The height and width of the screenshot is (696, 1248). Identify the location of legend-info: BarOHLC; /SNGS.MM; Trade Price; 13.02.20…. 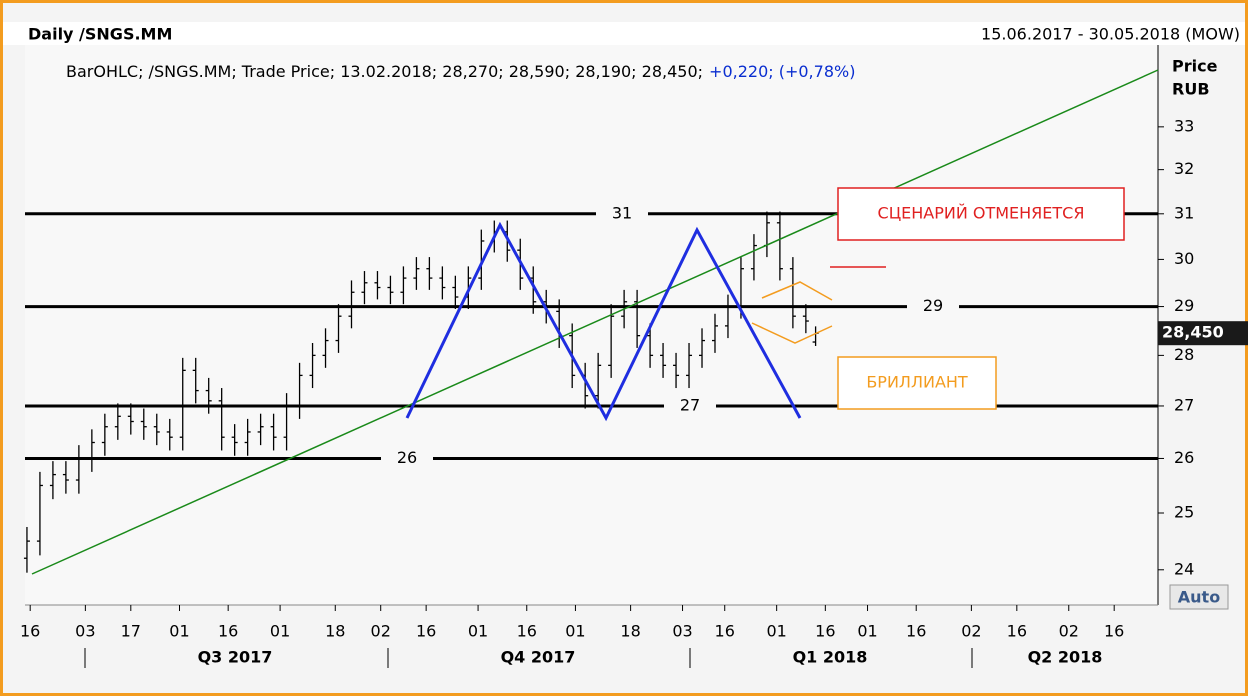
(384, 71).